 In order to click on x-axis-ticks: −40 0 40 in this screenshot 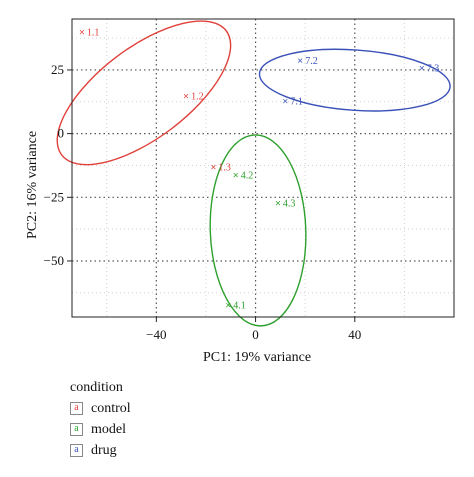, I will do `click(253, 329)`.